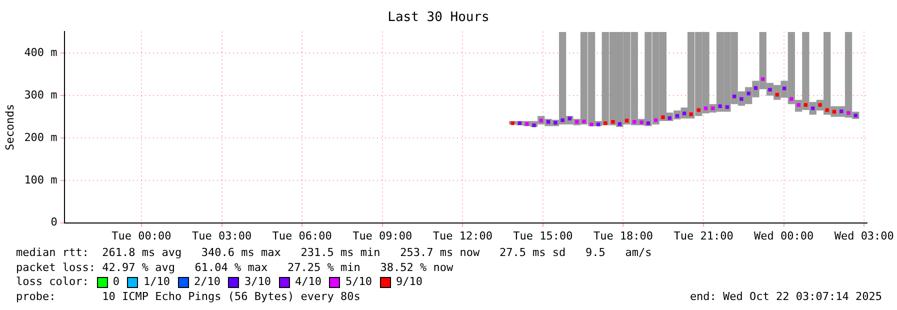 This screenshot has width=897, height=310. I want to click on legend-title: loss color:, so click(52, 282).